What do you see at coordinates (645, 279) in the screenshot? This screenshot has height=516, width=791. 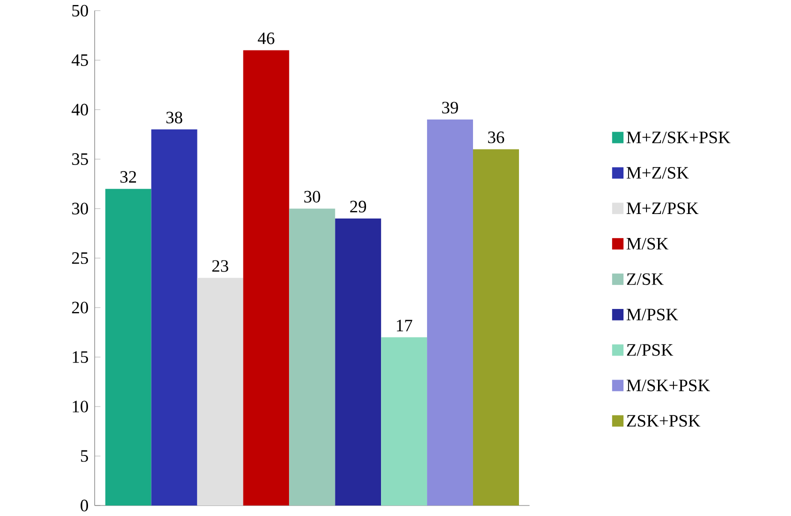 I see `legend-label: Z/SK` at bounding box center [645, 279].